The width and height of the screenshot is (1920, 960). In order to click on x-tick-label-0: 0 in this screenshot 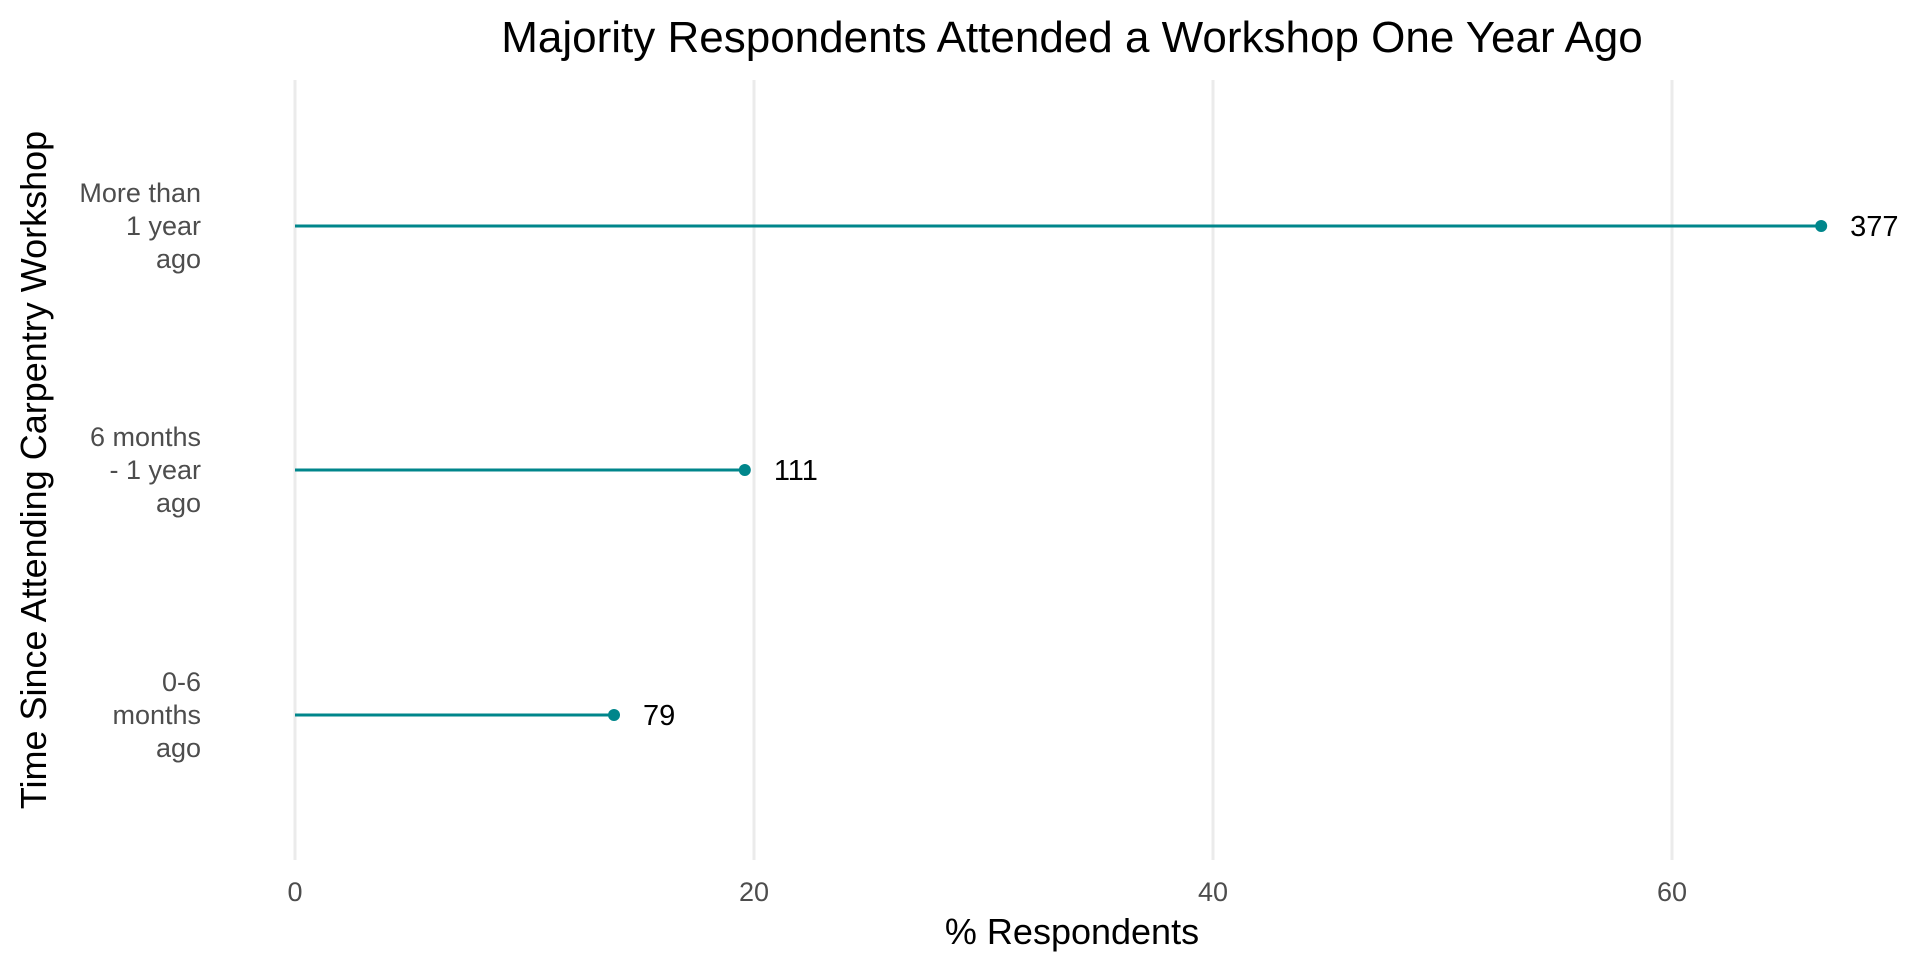, I will do `click(294, 892)`.